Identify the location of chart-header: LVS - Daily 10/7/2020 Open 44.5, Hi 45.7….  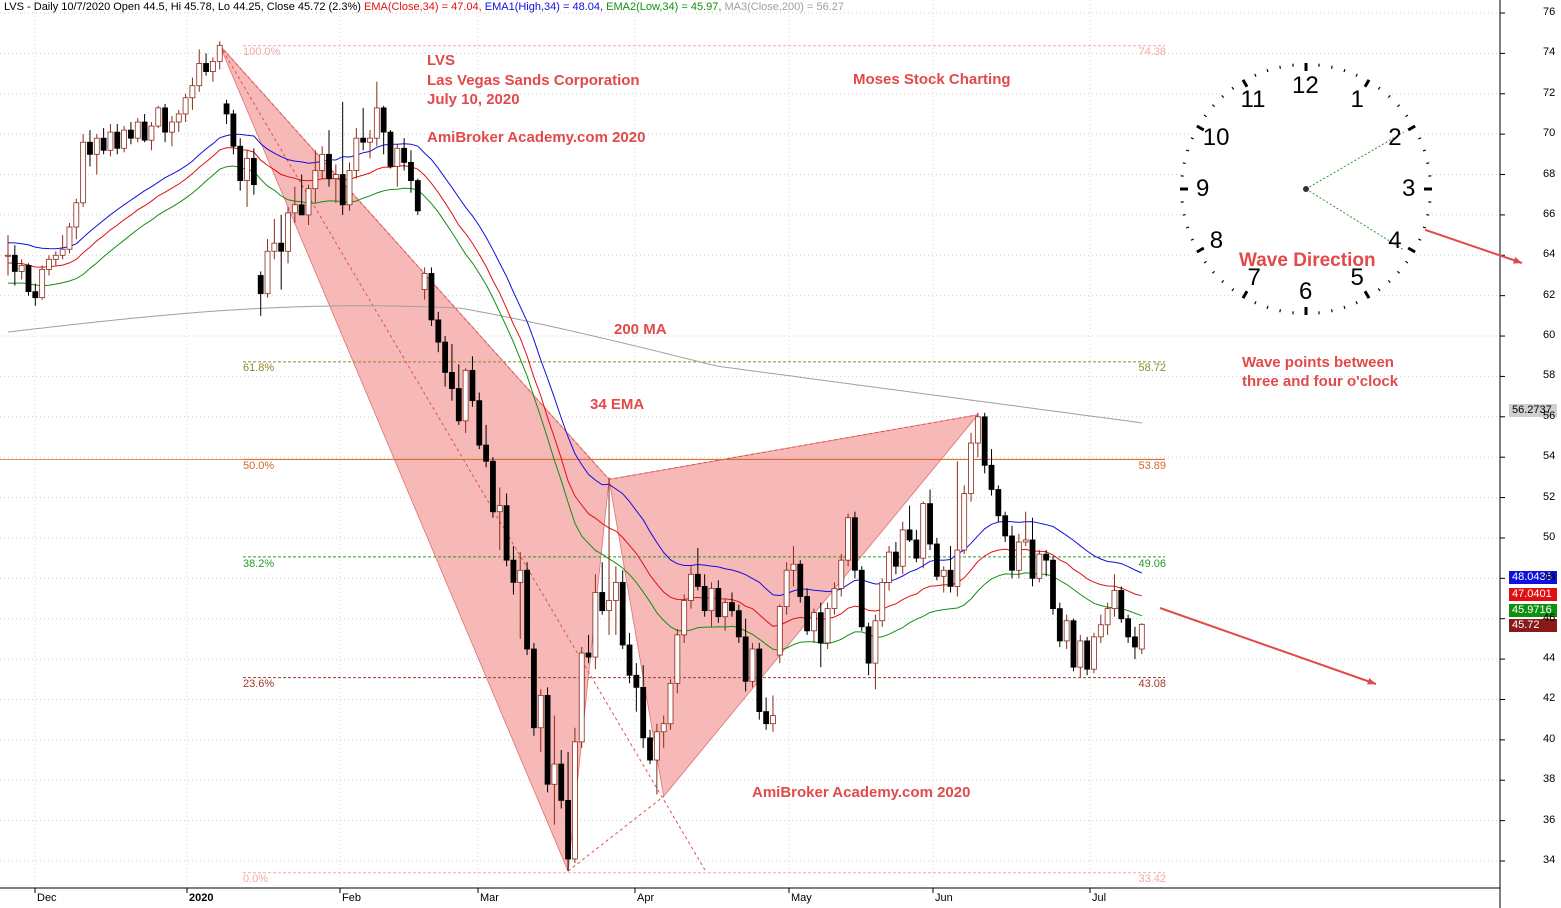
(424, 7).